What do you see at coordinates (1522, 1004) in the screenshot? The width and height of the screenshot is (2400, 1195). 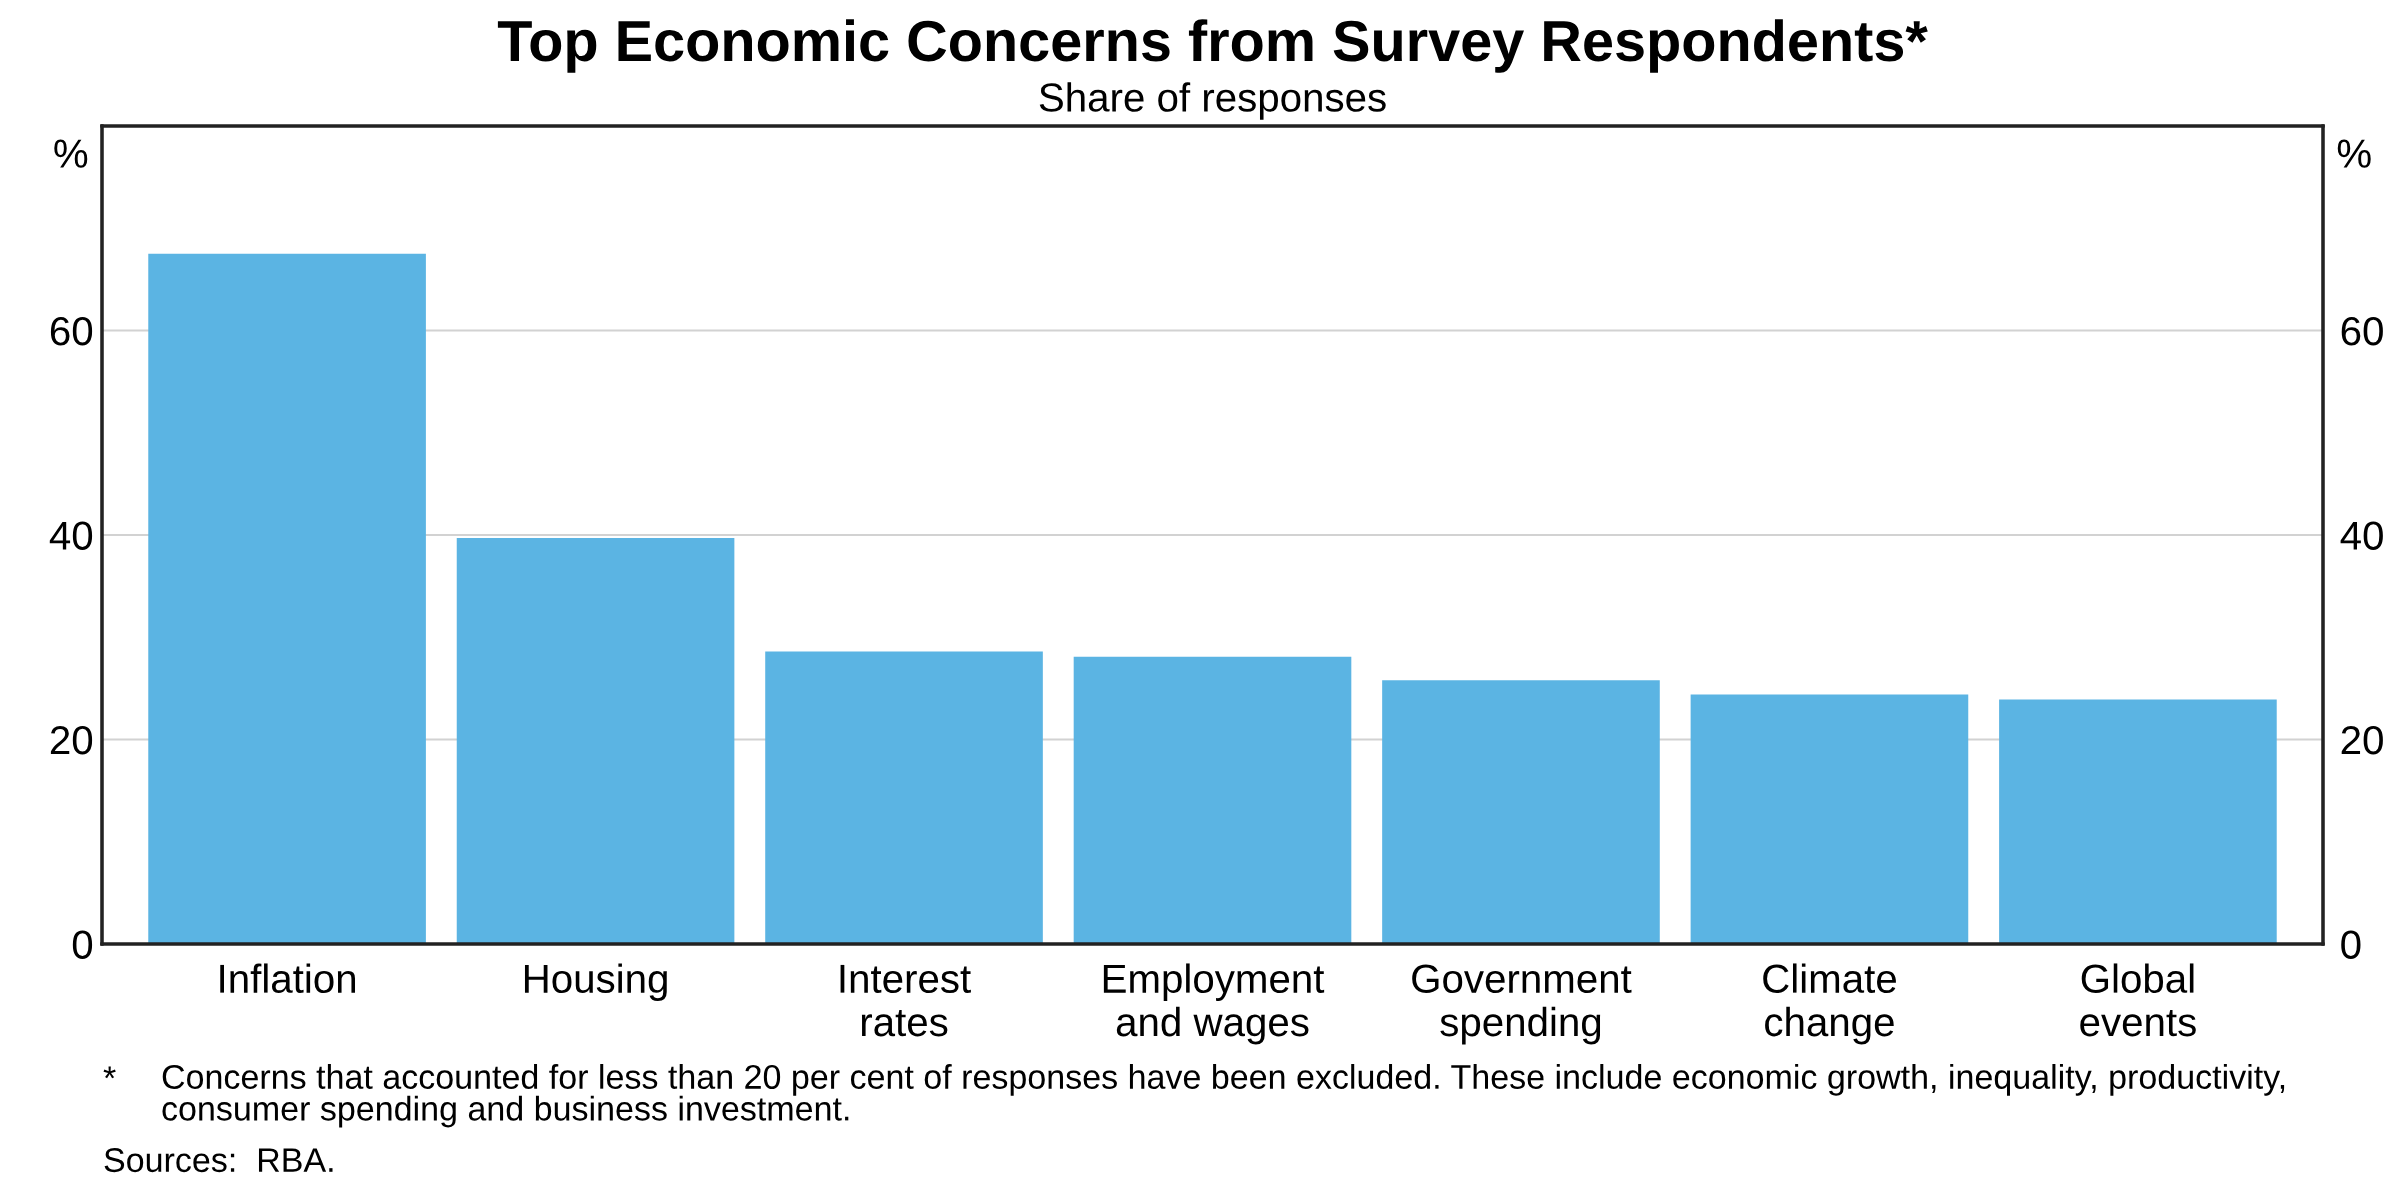 I see `x-tick-label: Government spending` at bounding box center [1522, 1004].